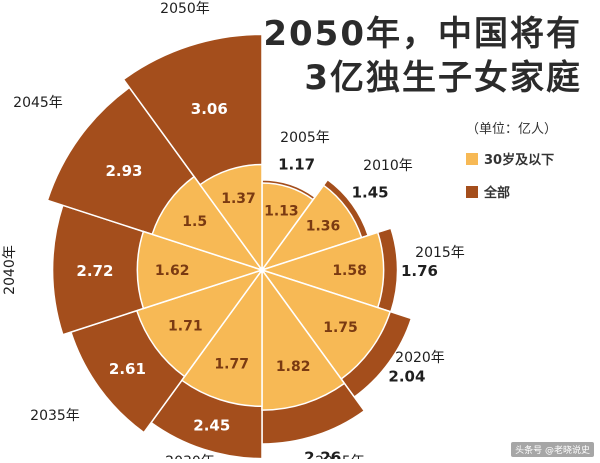 Image resolution: width=600 pixels, height=463 pixels. What do you see at coordinates (419, 271) in the screenshot?
I see `label-all-2: 1.76` at bounding box center [419, 271].